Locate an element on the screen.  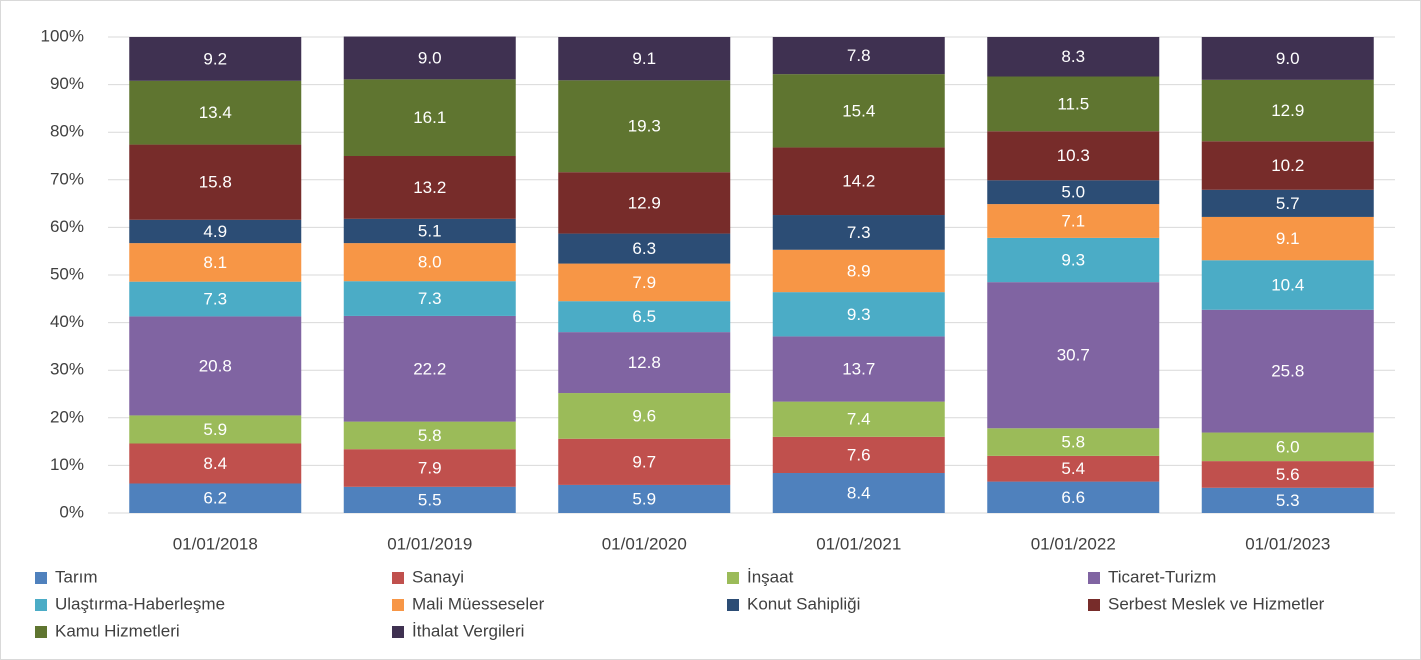
x-tick-label: 01/01/2018 is located at coordinates (215, 543).